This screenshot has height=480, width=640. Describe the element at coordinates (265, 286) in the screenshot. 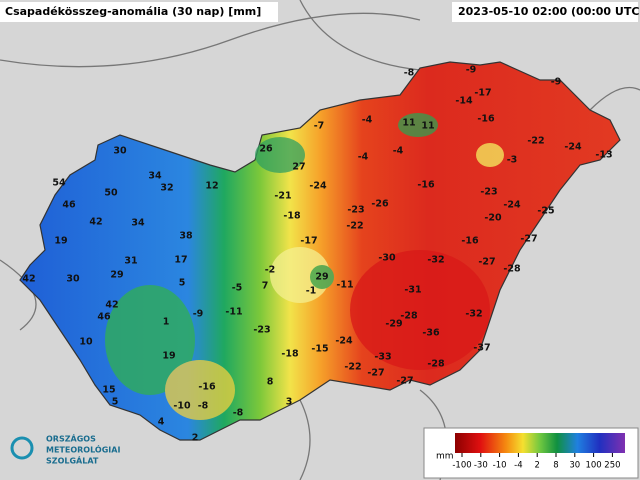

I see `anomaly-label: 7` at that location.